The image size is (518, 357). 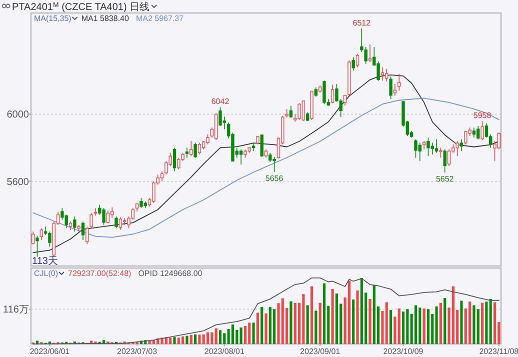 I want to click on text: OPID 1249668.00, so click(x=170, y=273).